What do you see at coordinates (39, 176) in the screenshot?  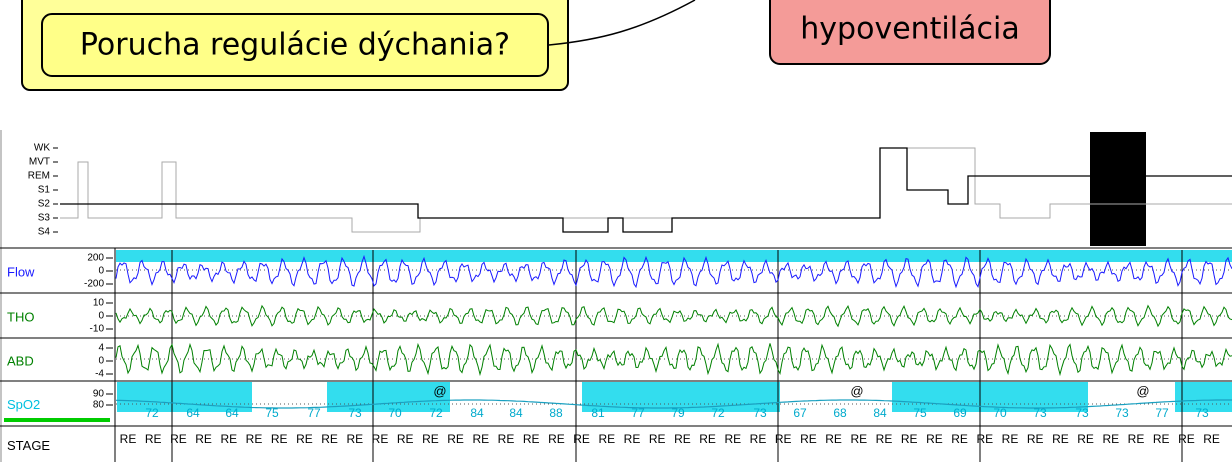 I see `stage-axis-label: REM` at bounding box center [39, 176].